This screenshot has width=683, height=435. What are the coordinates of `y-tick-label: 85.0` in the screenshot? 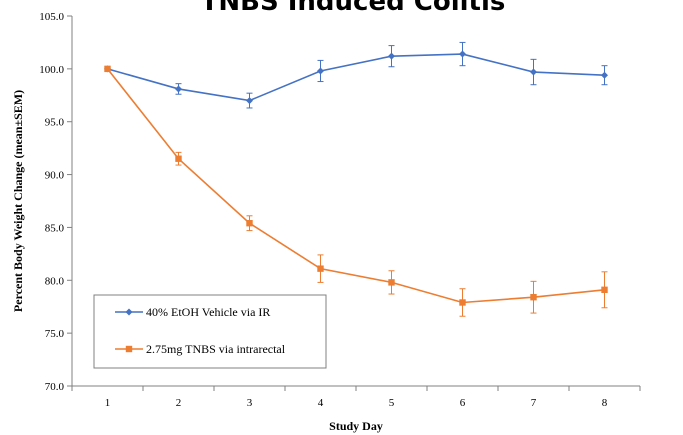 It's located at (55, 228).